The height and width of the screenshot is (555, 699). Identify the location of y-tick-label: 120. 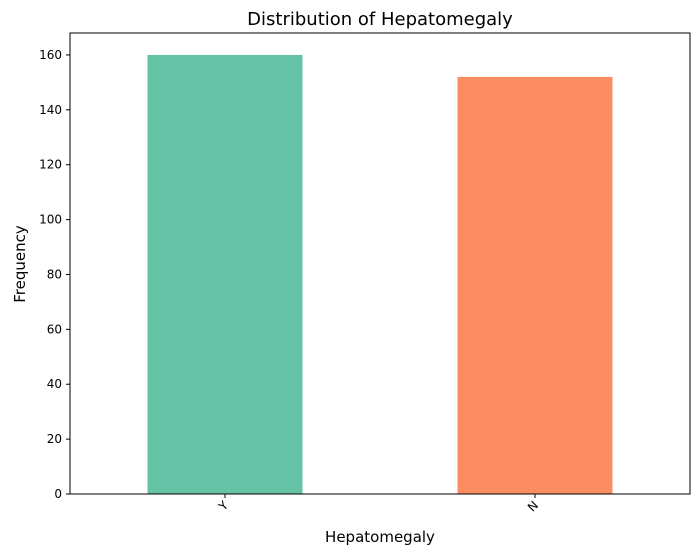
(50, 165).